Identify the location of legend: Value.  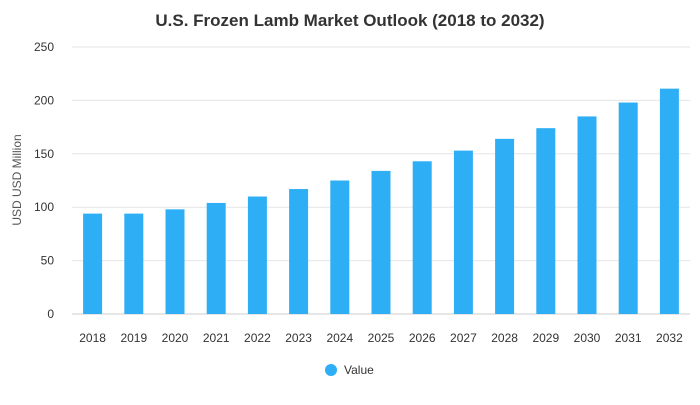
(349, 370).